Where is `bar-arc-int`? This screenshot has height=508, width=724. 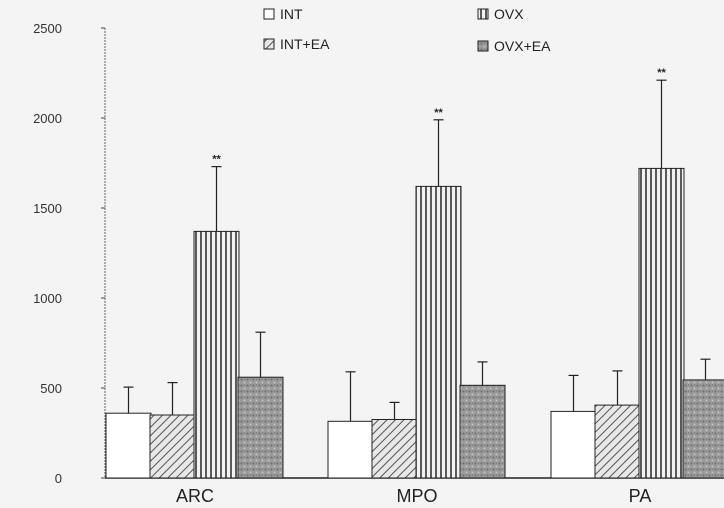 bar-arc-int is located at coordinates (128, 445).